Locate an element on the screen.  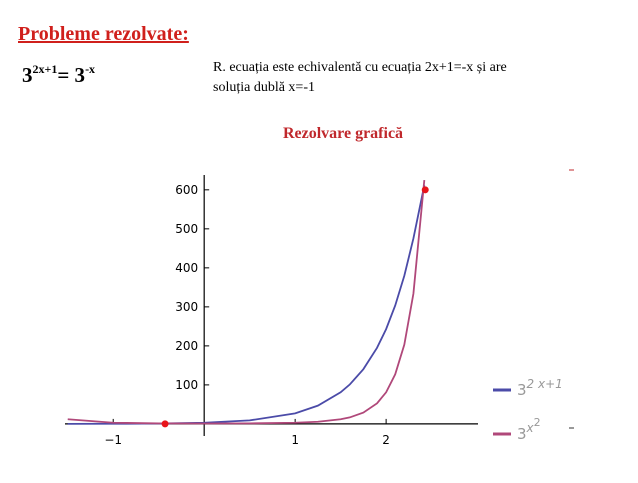
legend-exp2: 2 is located at coordinates (537, 422).